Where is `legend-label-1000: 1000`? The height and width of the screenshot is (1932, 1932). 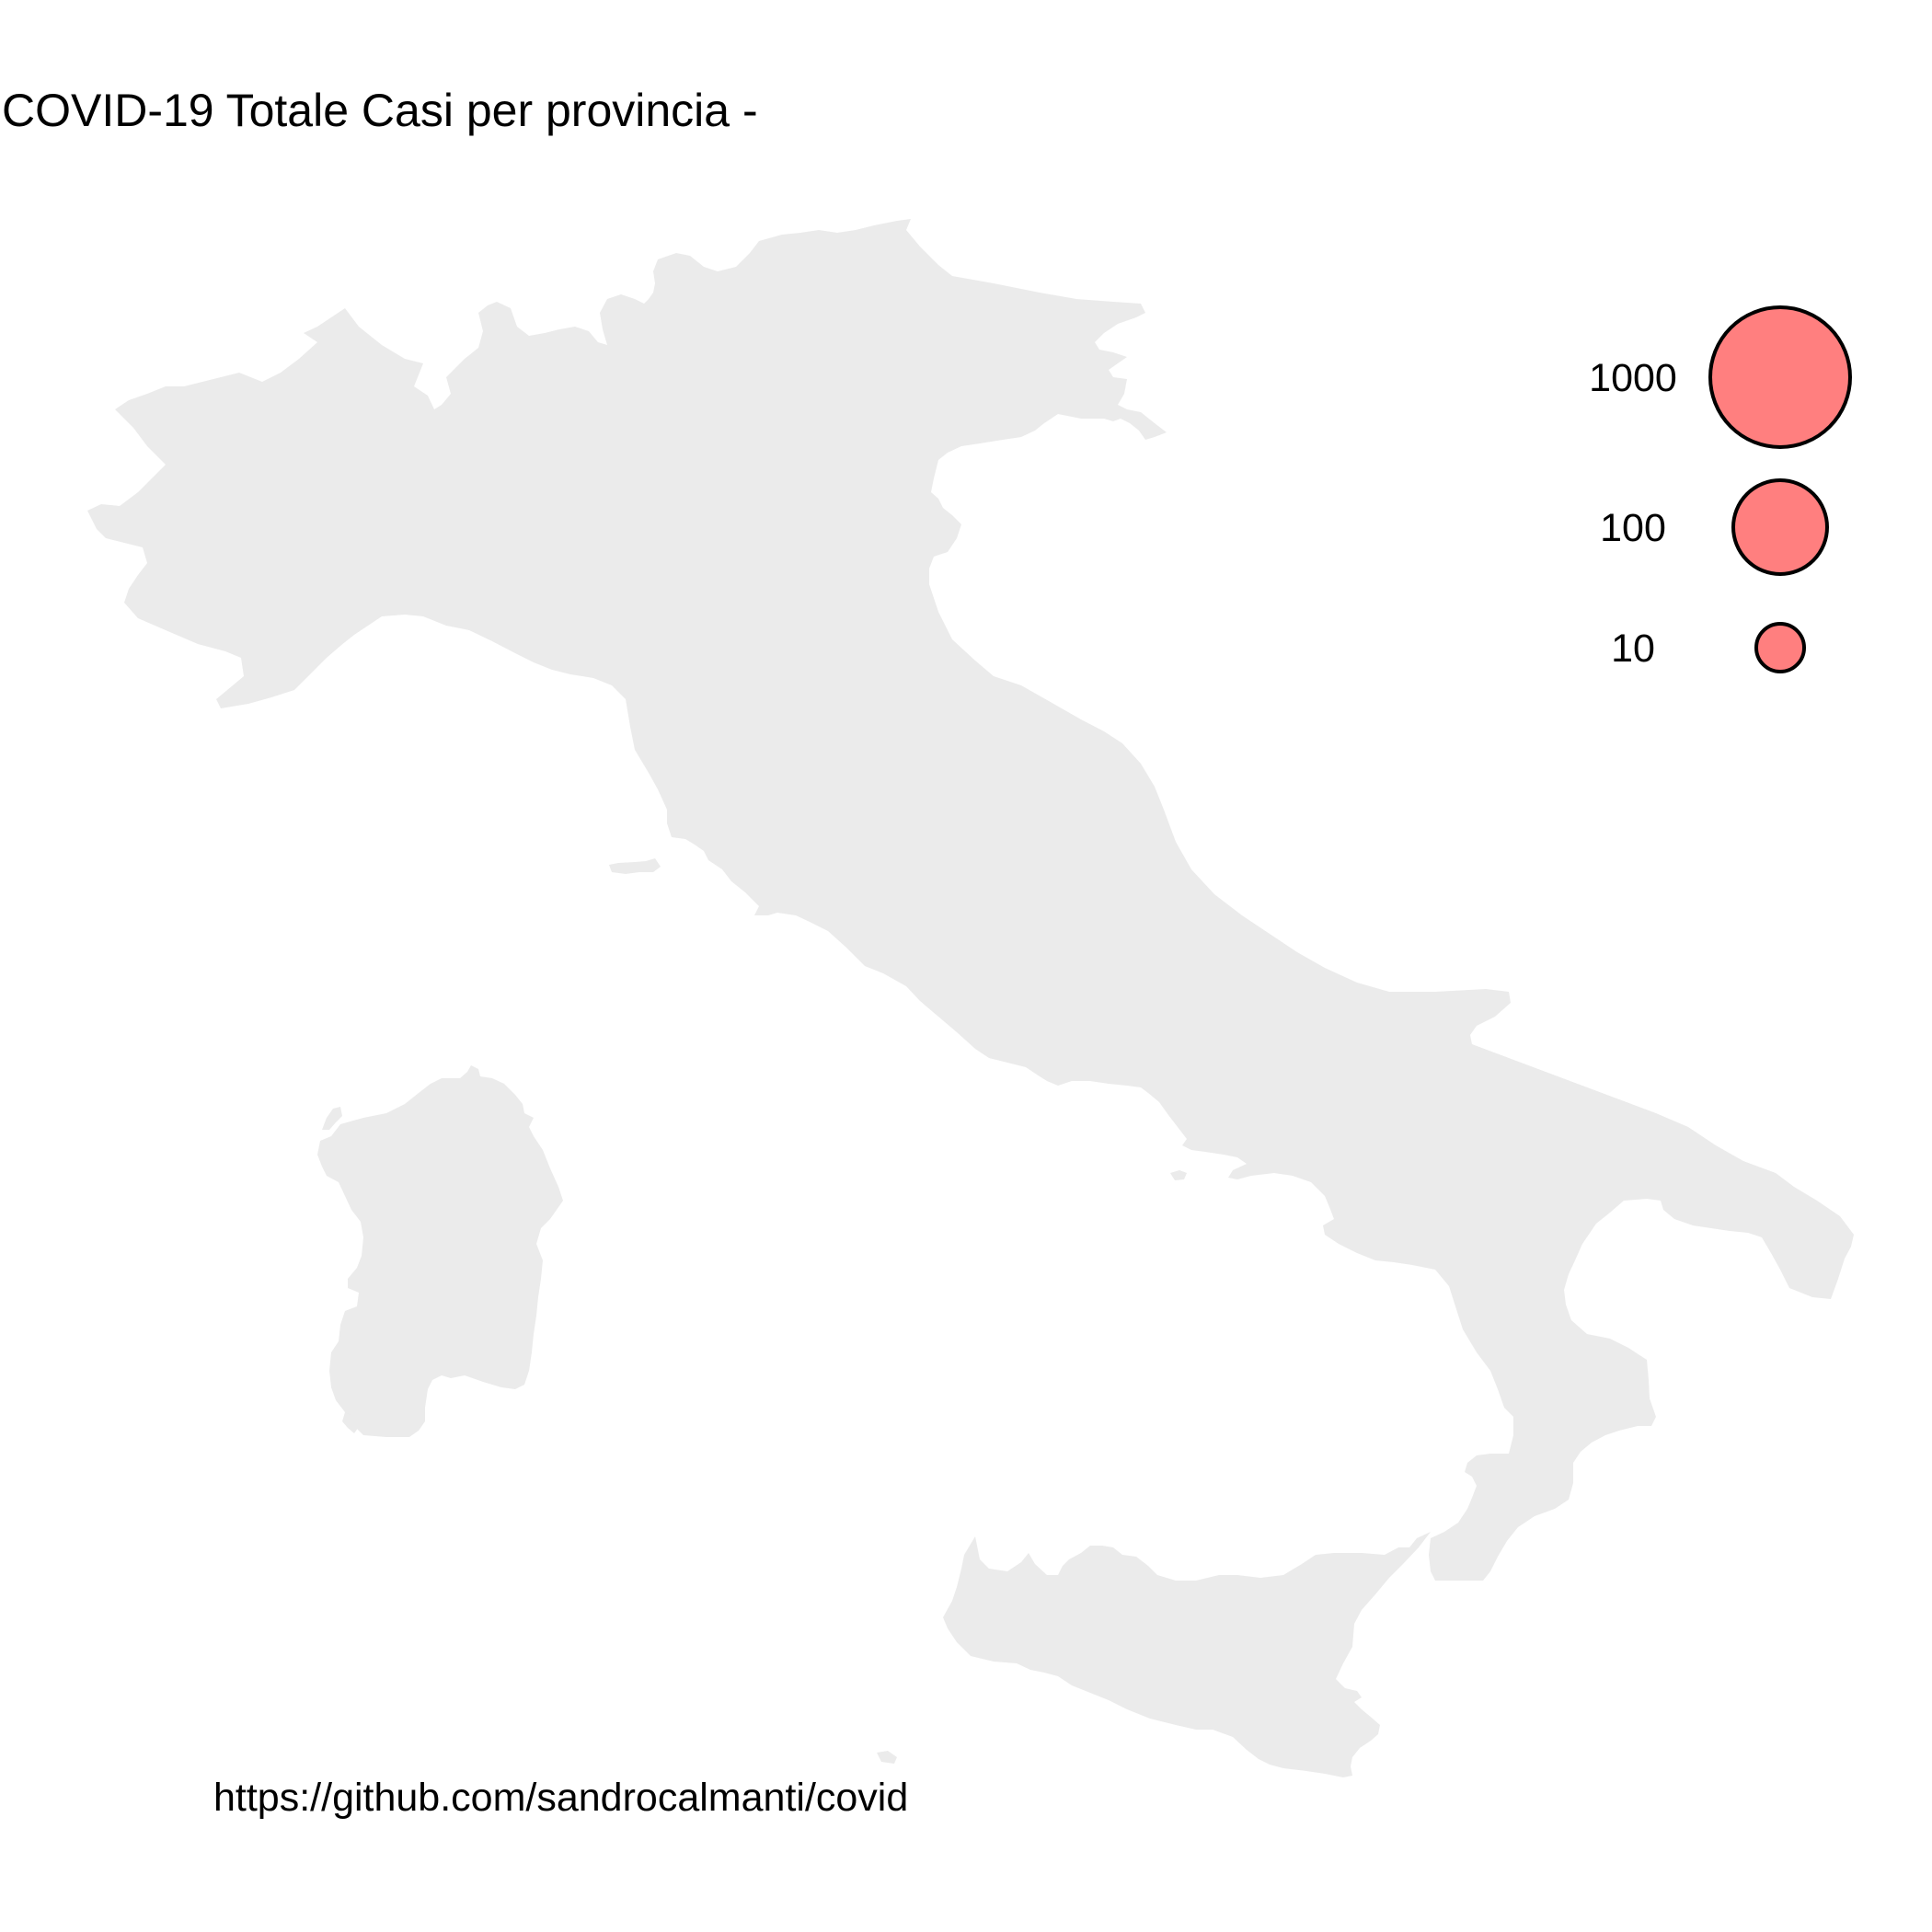
legend-label-1000: 1000 is located at coordinates (1633, 378).